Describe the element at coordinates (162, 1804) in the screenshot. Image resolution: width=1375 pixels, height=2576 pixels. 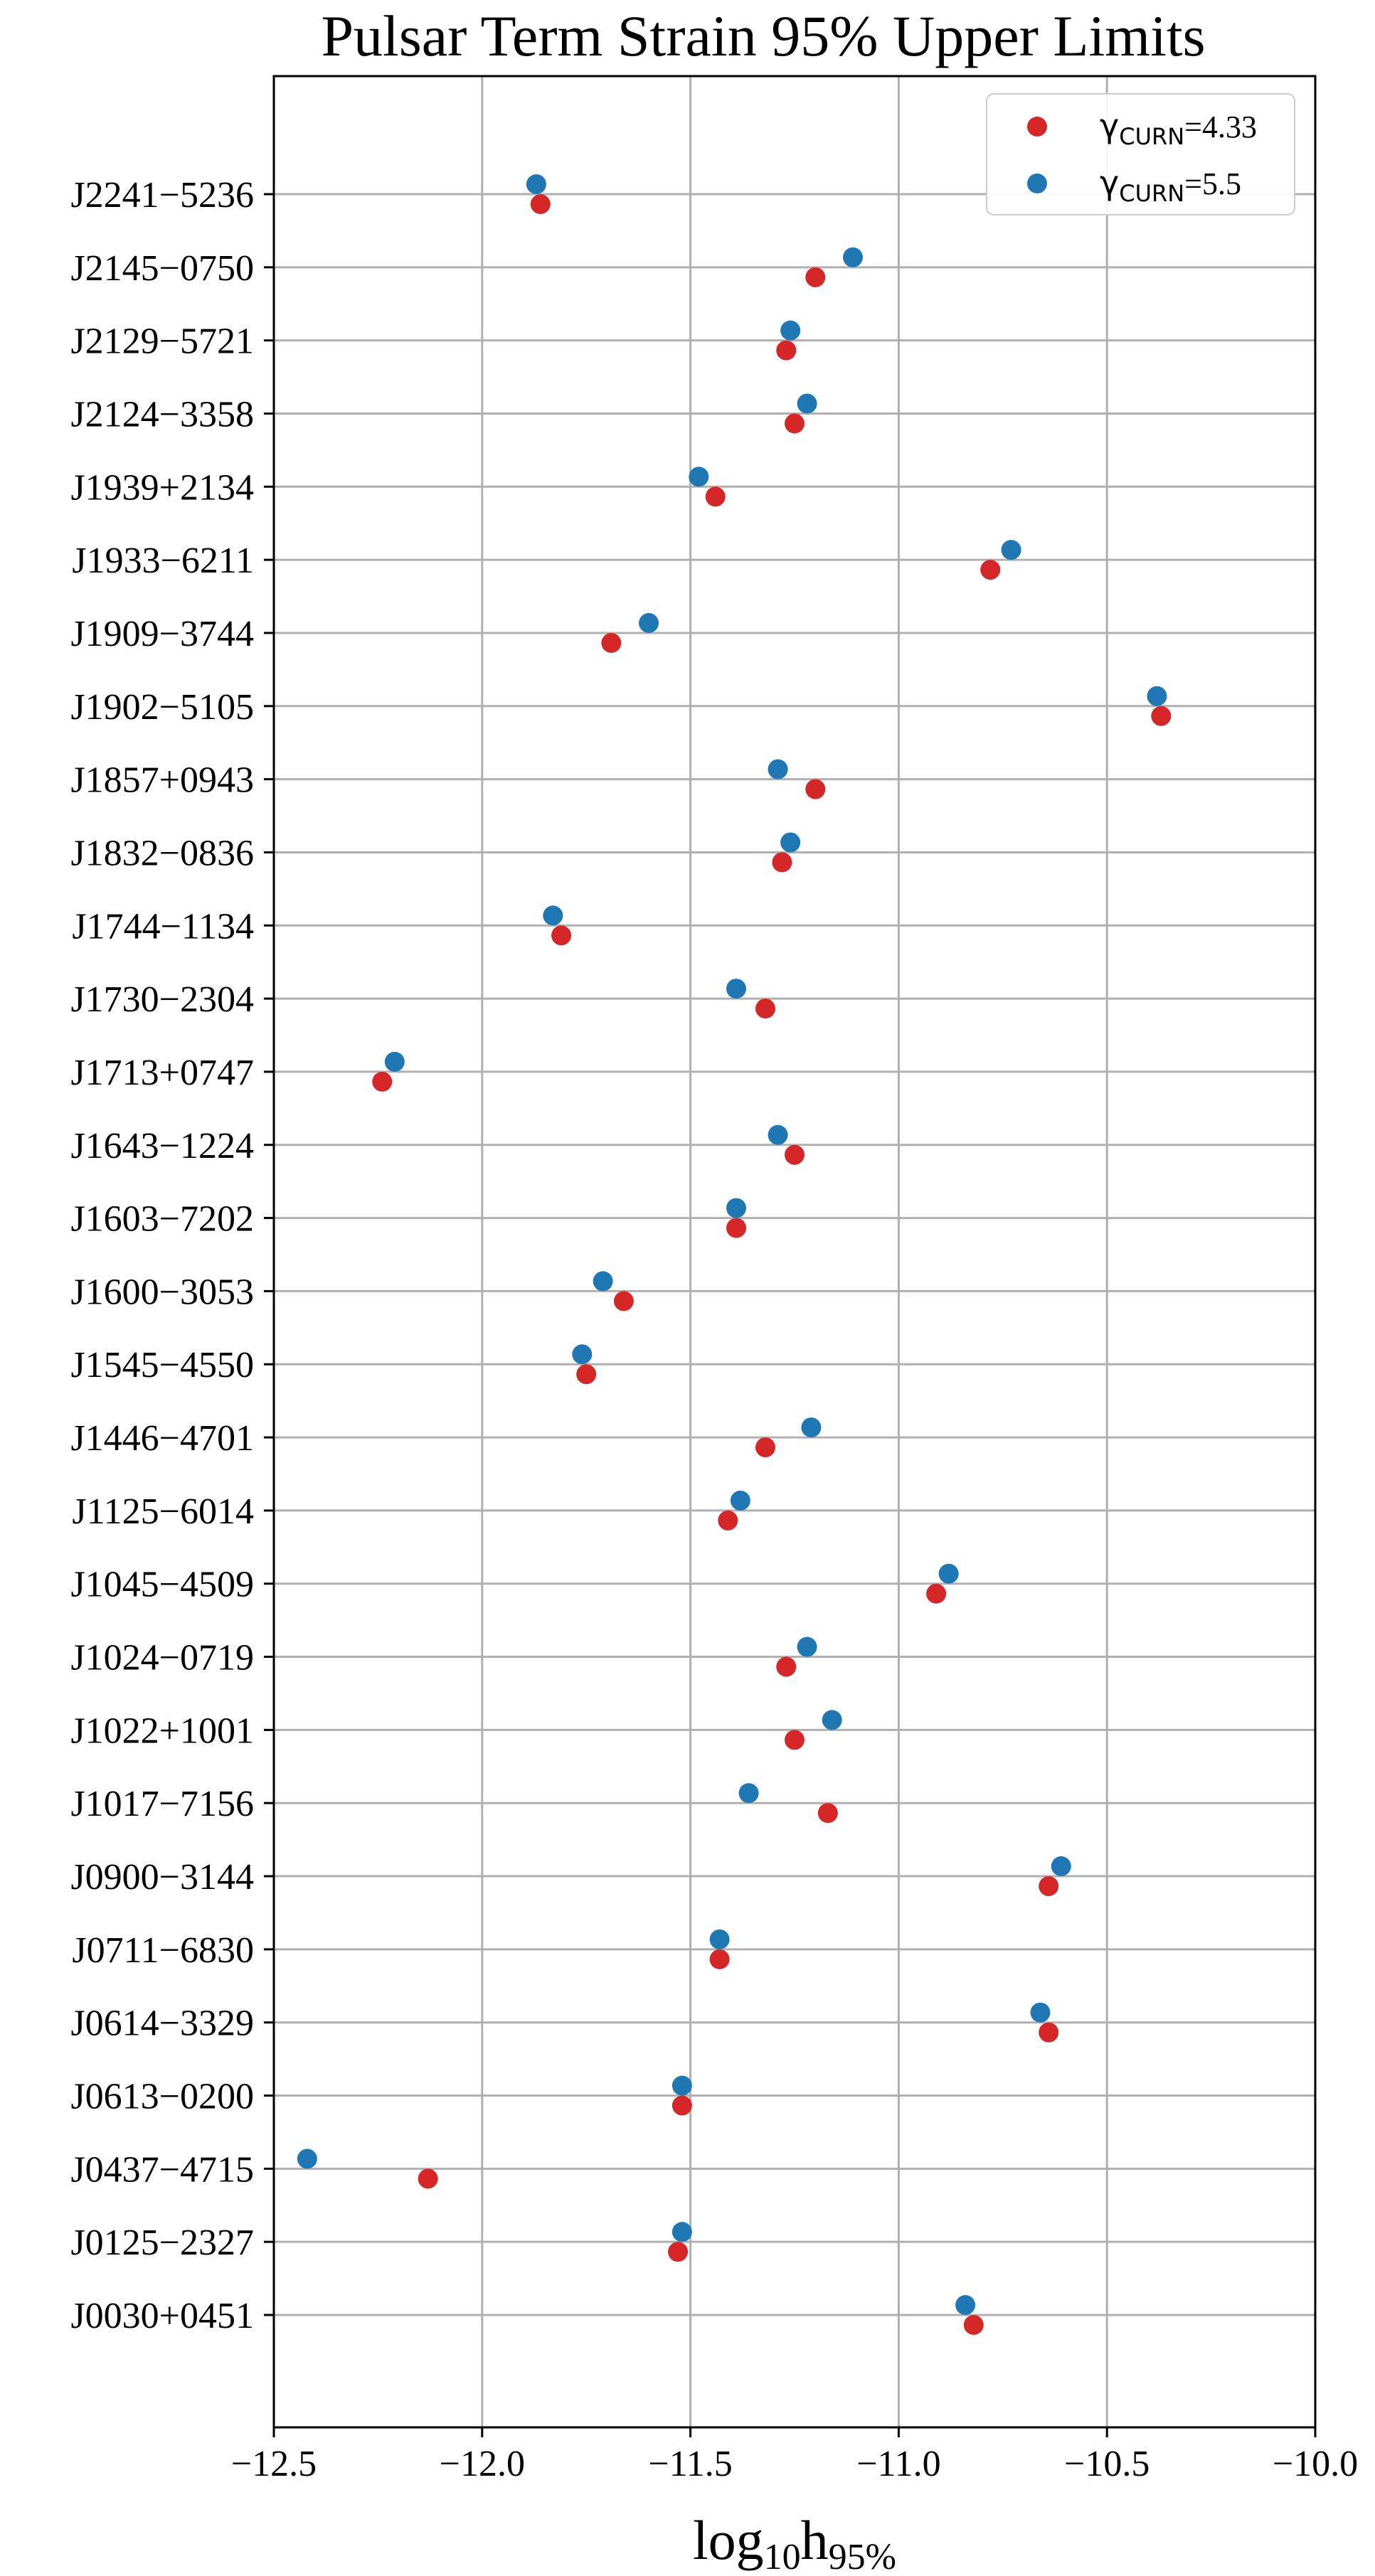
I see `y-tick-label: J1017−7156` at that location.